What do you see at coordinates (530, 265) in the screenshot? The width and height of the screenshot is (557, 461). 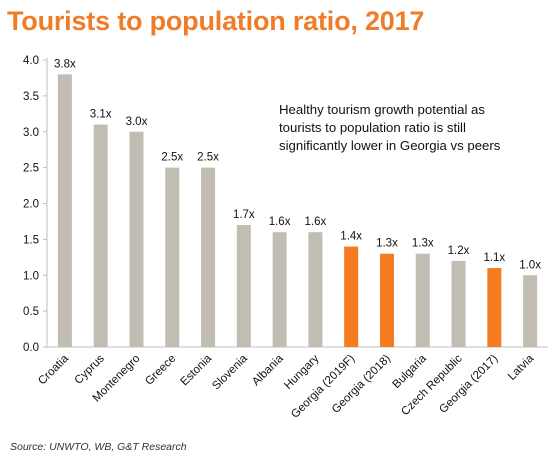 I see `data-label: 1.0x` at bounding box center [530, 265].